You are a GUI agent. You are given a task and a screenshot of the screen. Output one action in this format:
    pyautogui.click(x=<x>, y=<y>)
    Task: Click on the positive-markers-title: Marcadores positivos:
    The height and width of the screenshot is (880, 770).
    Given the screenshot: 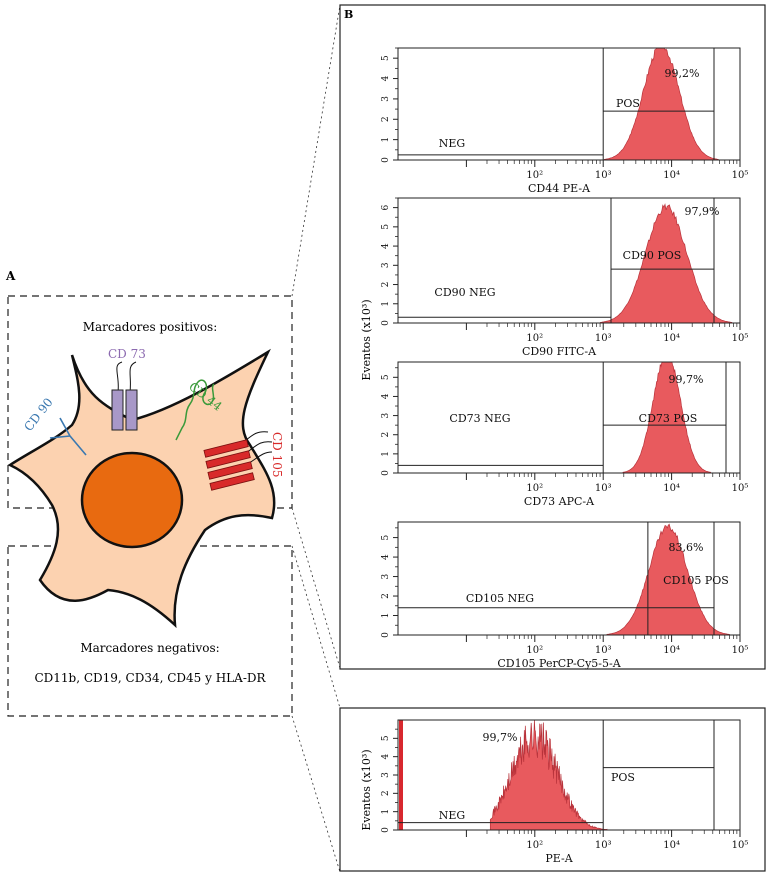 What is the action you would take?
    pyautogui.click(x=150, y=327)
    